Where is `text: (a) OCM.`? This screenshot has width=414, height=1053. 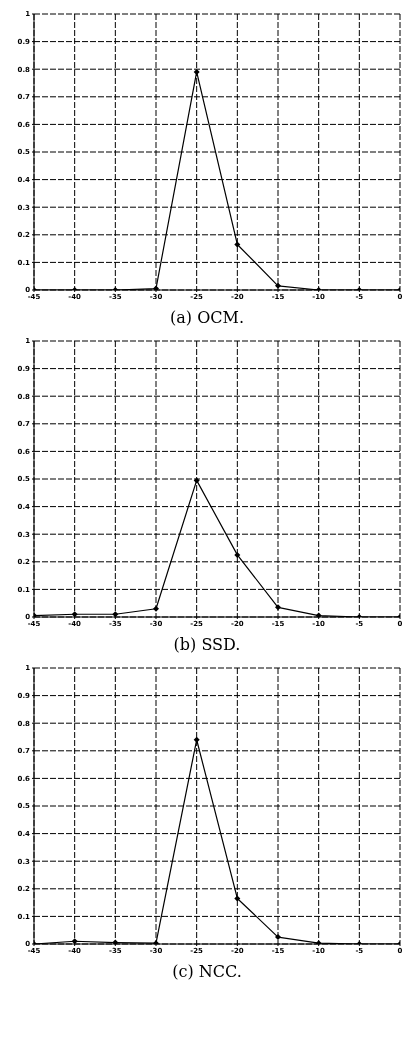
text: (a) OCM. is located at coordinates (207, 317).